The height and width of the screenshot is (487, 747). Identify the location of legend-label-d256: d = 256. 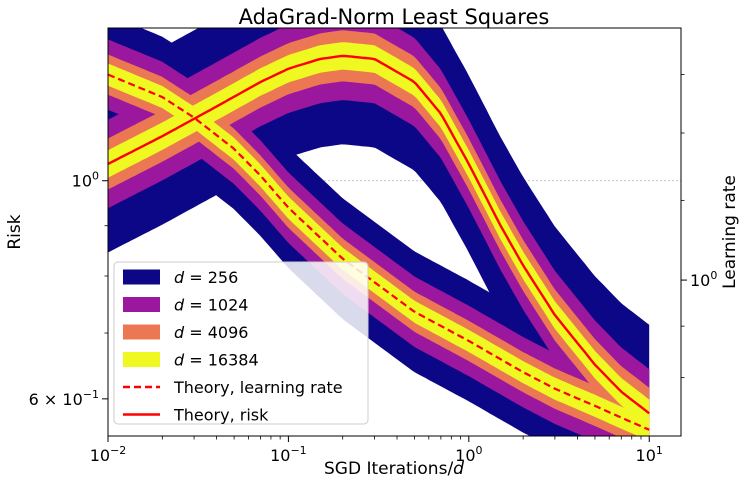
(206, 277).